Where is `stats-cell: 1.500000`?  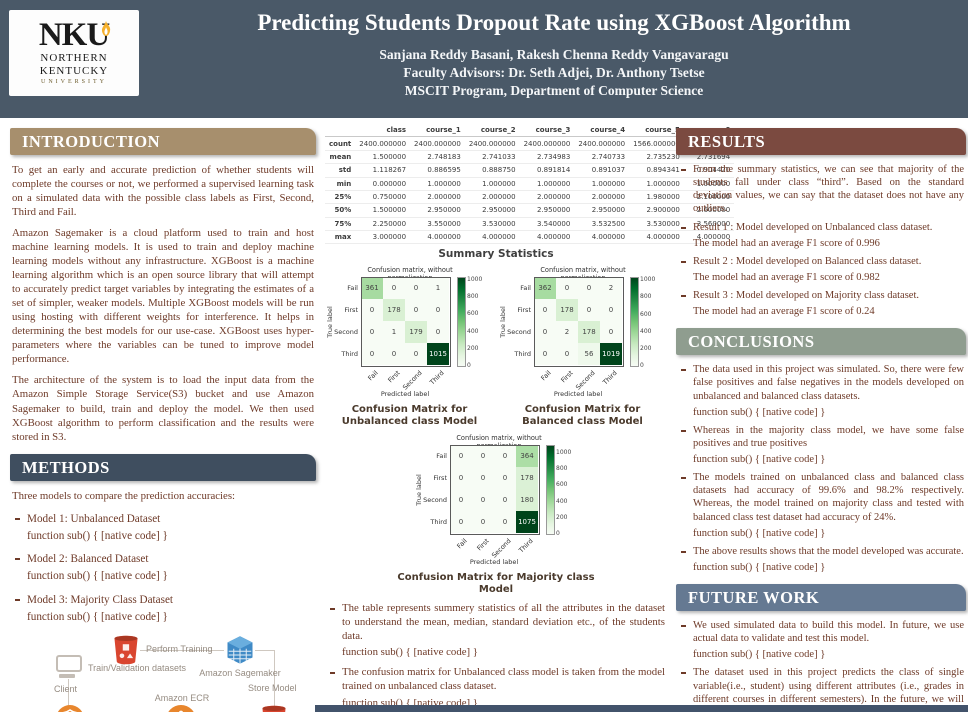
stats-cell: 1.500000 is located at coordinates (383, 210).